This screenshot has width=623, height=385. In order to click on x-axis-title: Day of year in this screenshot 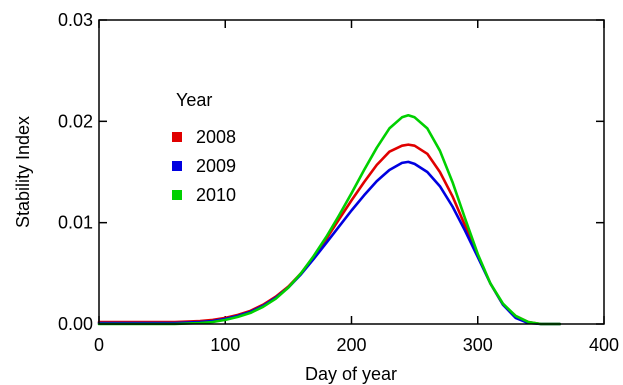, I will do `click(351, 374)`.